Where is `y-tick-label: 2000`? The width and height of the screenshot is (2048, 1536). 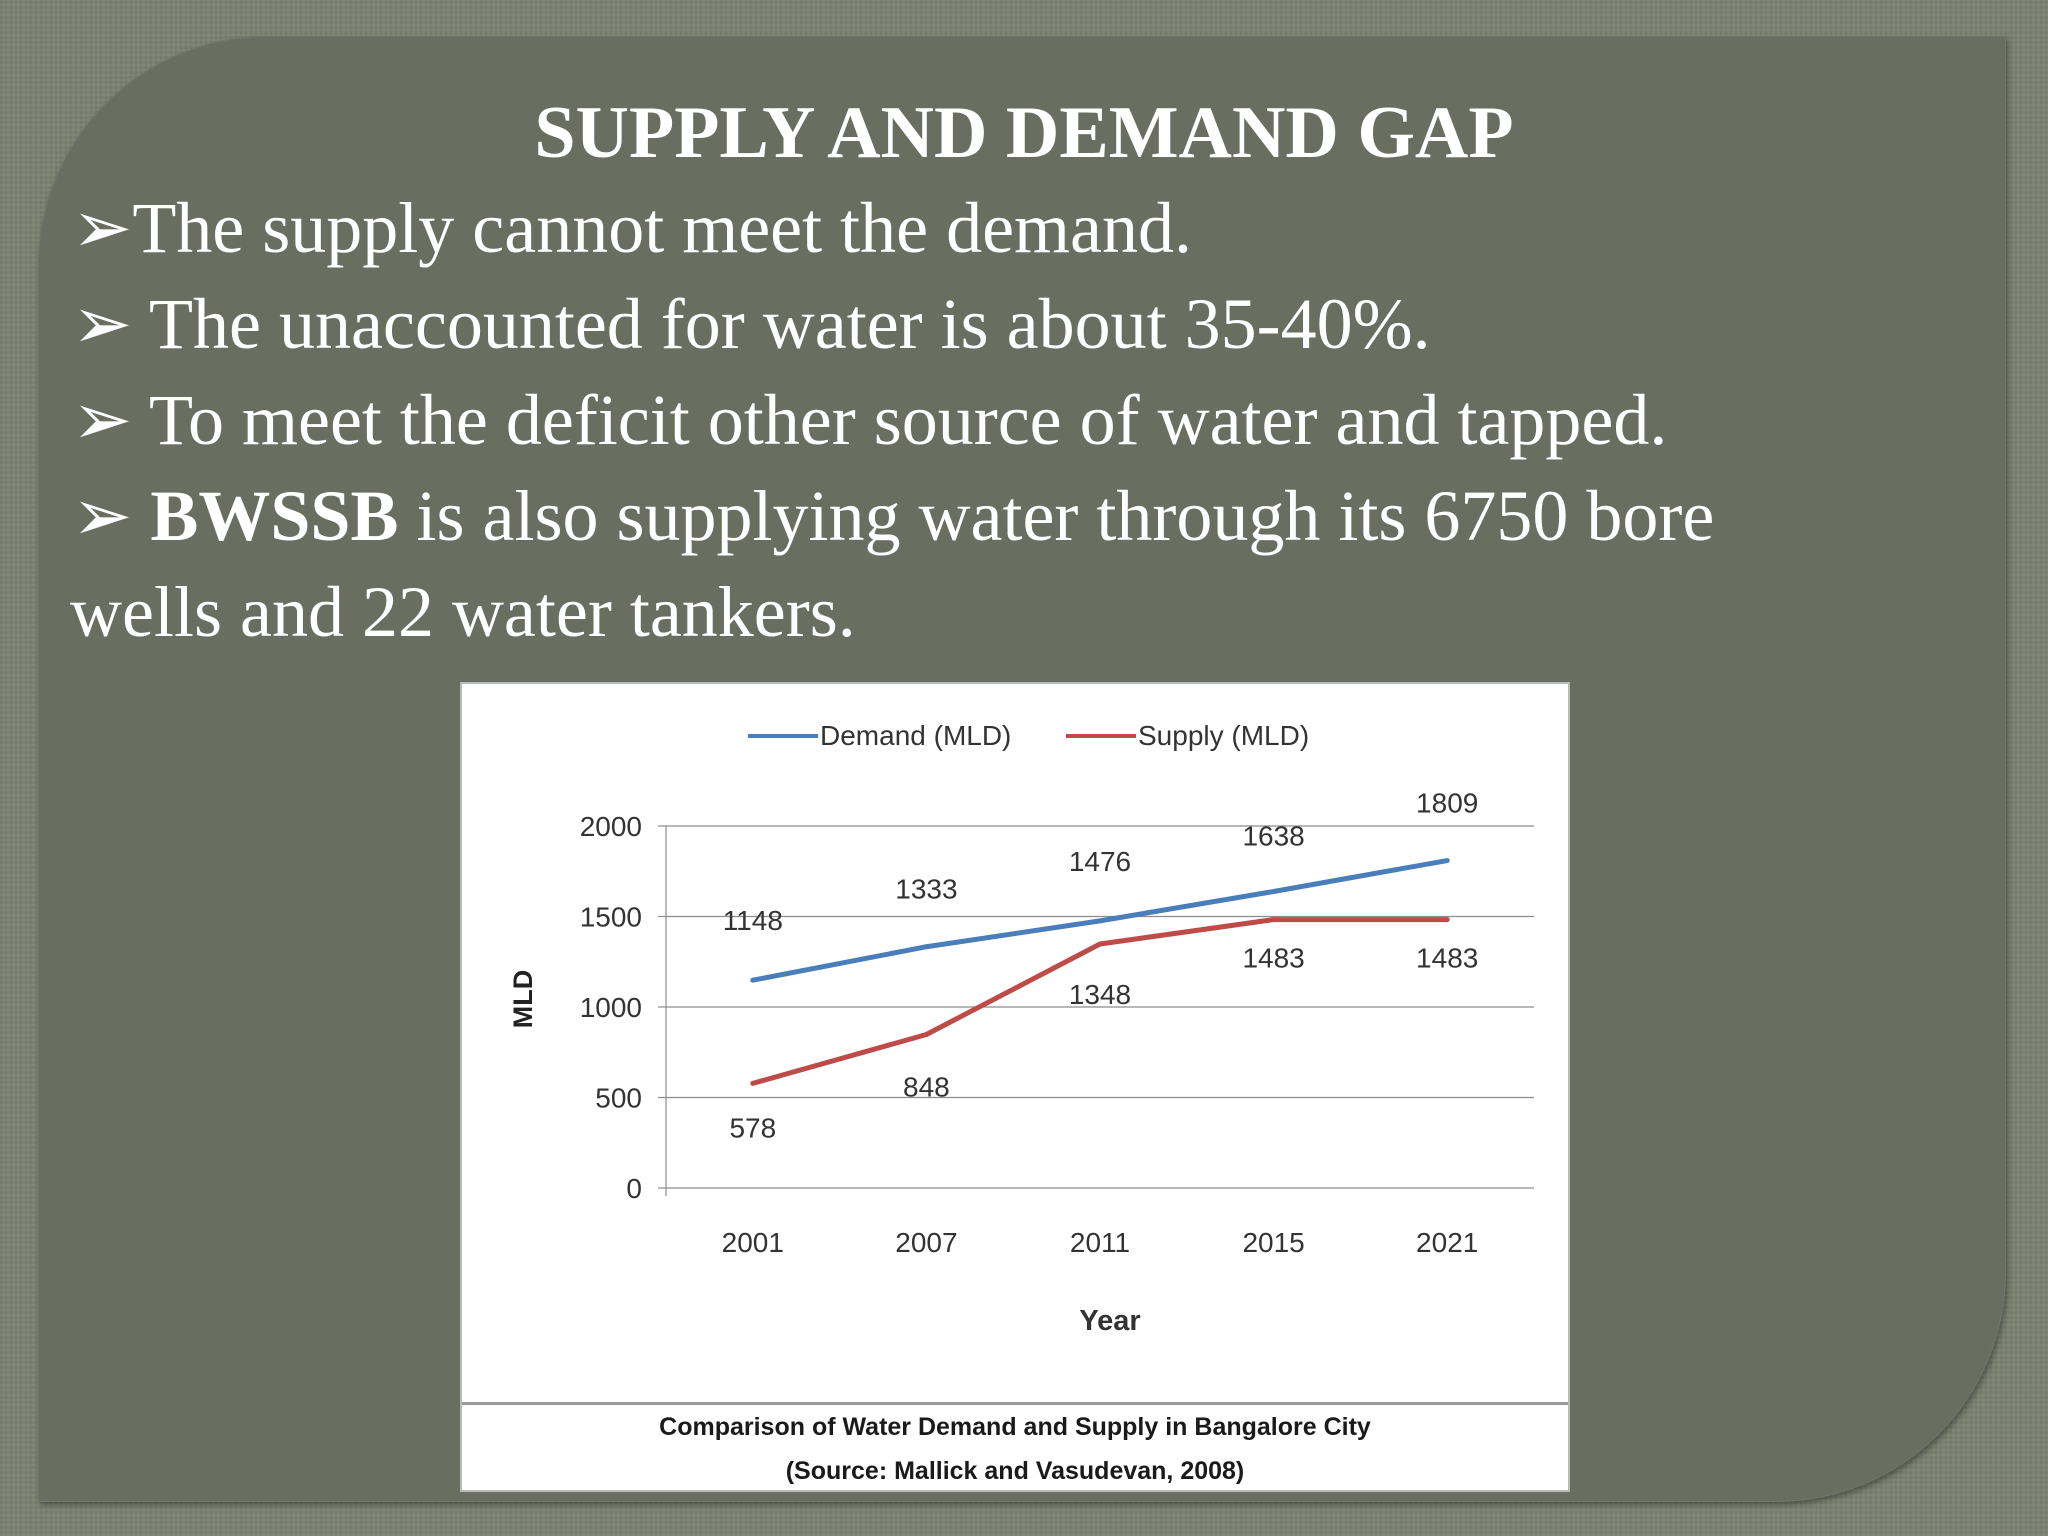
y-tick-label: 2000 is located at coordinates (611, 826).